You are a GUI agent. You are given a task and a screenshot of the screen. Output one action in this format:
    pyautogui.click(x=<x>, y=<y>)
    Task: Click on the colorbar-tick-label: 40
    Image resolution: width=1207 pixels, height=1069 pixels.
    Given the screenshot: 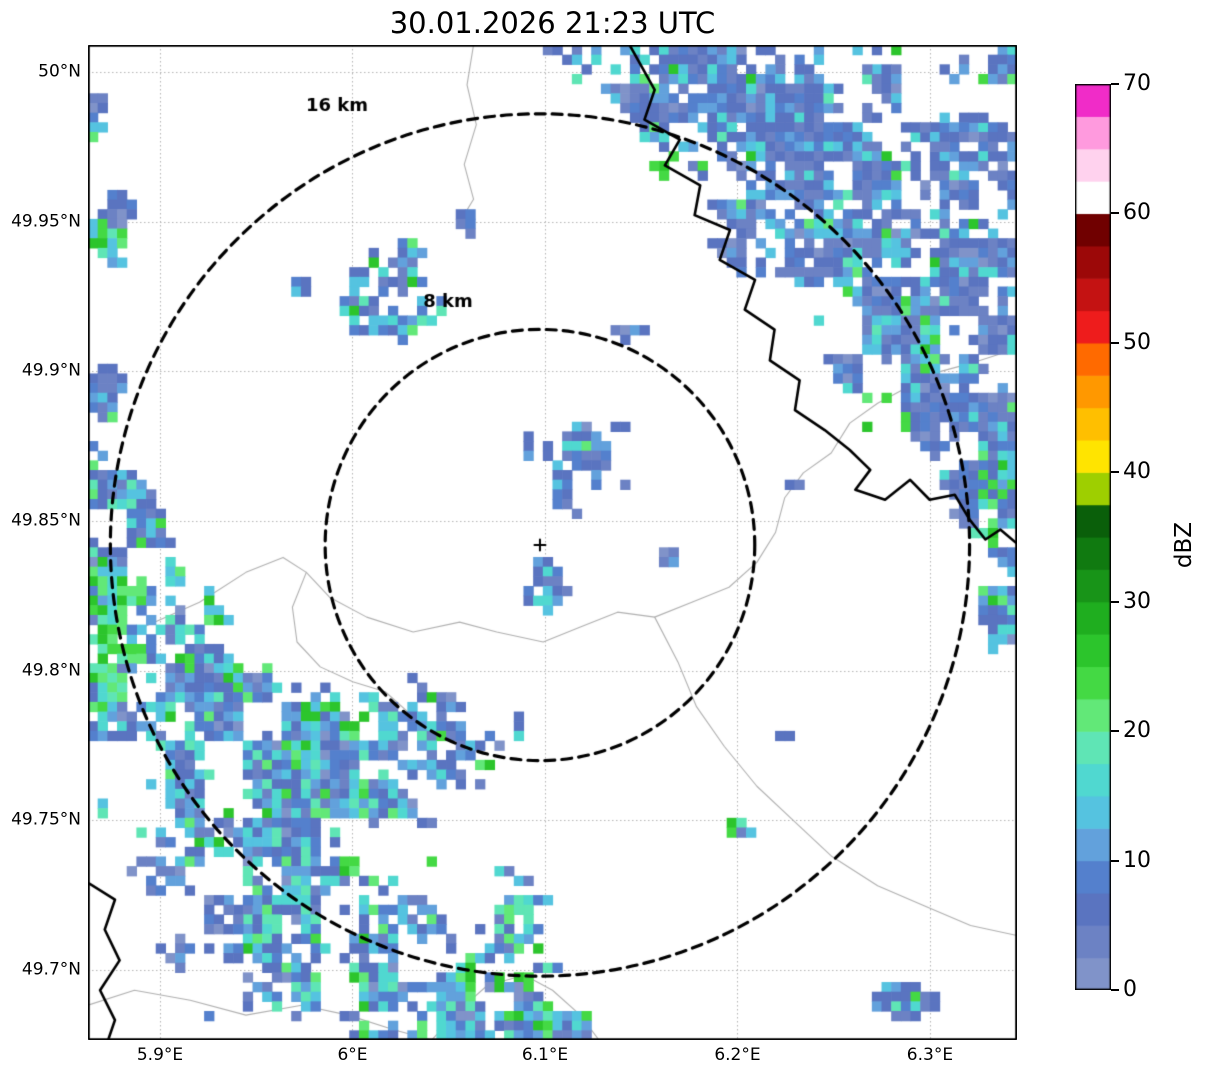 What is the action you would take?
    pyautogui.click(x=1137, y=472)
    